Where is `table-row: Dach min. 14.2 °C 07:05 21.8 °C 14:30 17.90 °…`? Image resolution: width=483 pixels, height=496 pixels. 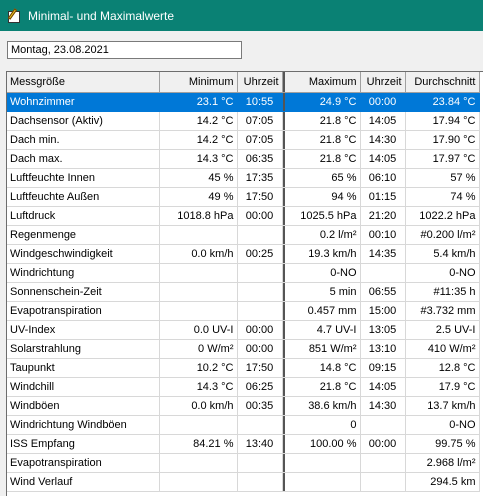 table-row: Dach min. 14.2 °C 07:05 21.8 °C 14:30 17.90 °… is located at coordinates (243, 140).